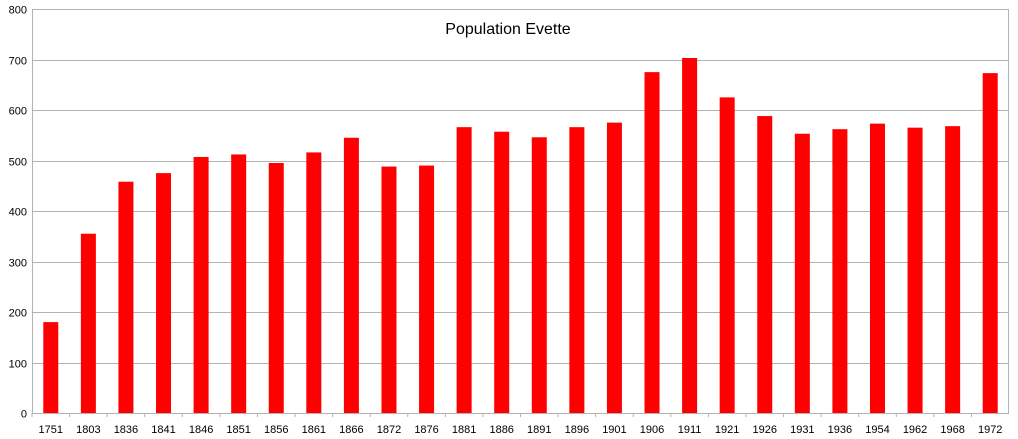  I want to click on y-tick-label: 0, so click(24, 415).